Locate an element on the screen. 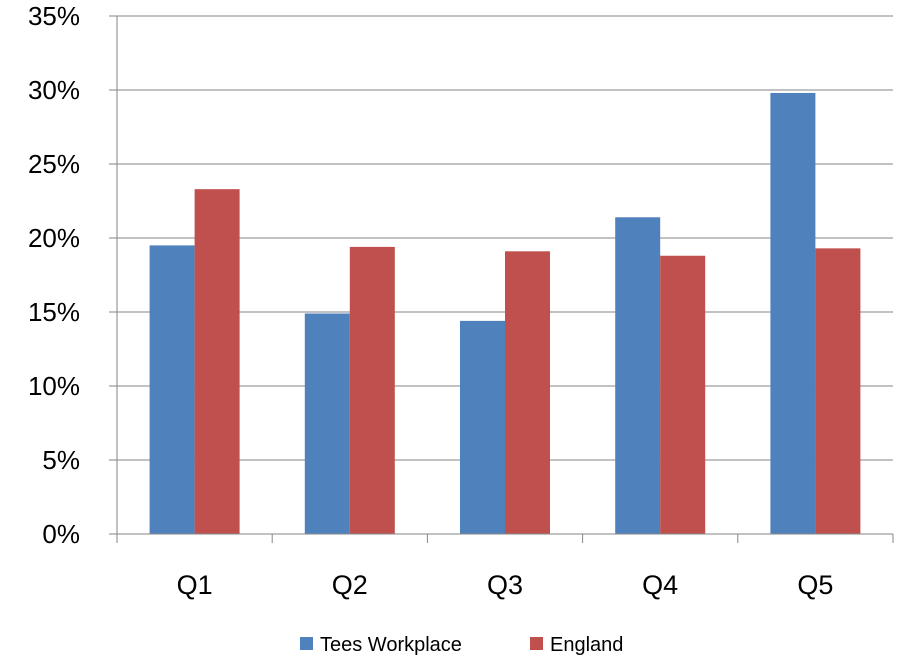 Image resolution: width=903 pixels, height=658 pixels. y-tick-label: 30% is located at coordinates (54, 90).